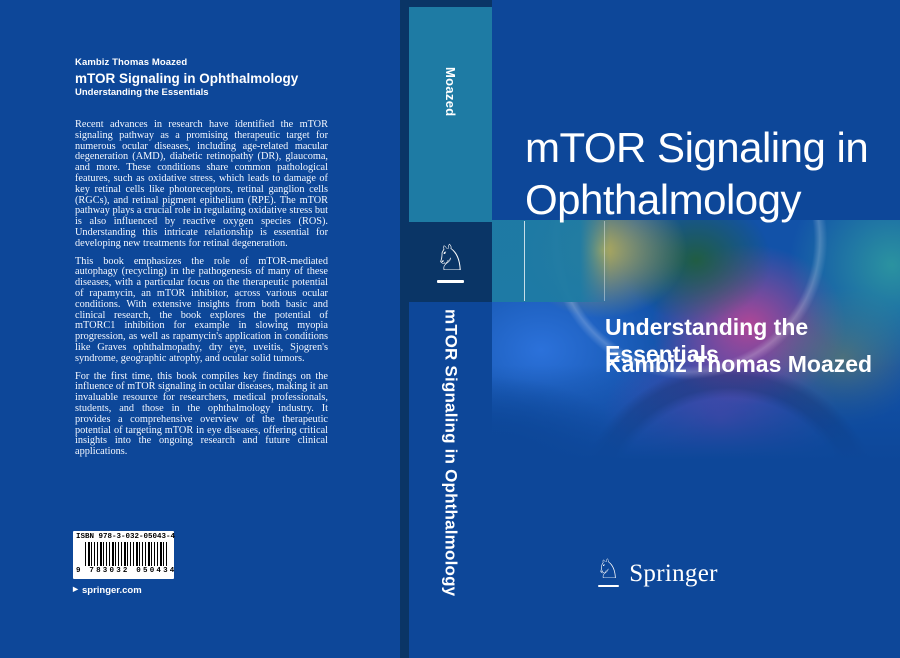  What do you see at coordinates (450, 3) in the screenshot?
I see `spine-top-cap` at bounding box center [450, 3].